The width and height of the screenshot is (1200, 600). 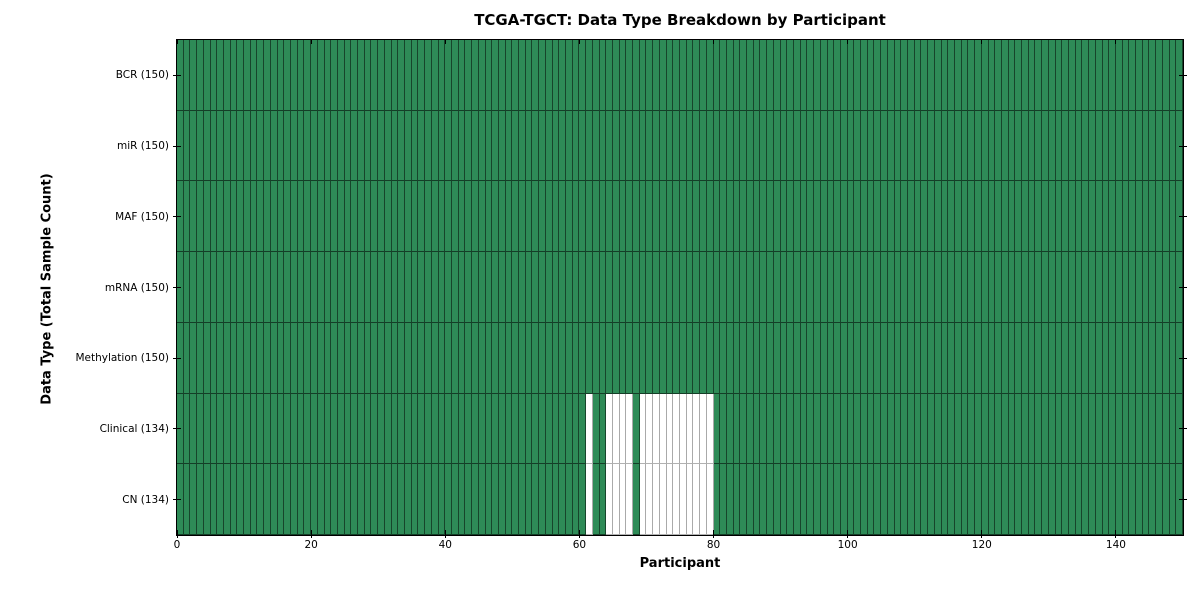 What do you see at coordinates (177, 42) in the screenshot?
I see `x-axis-top-tick` at bounding box center [177, 42].